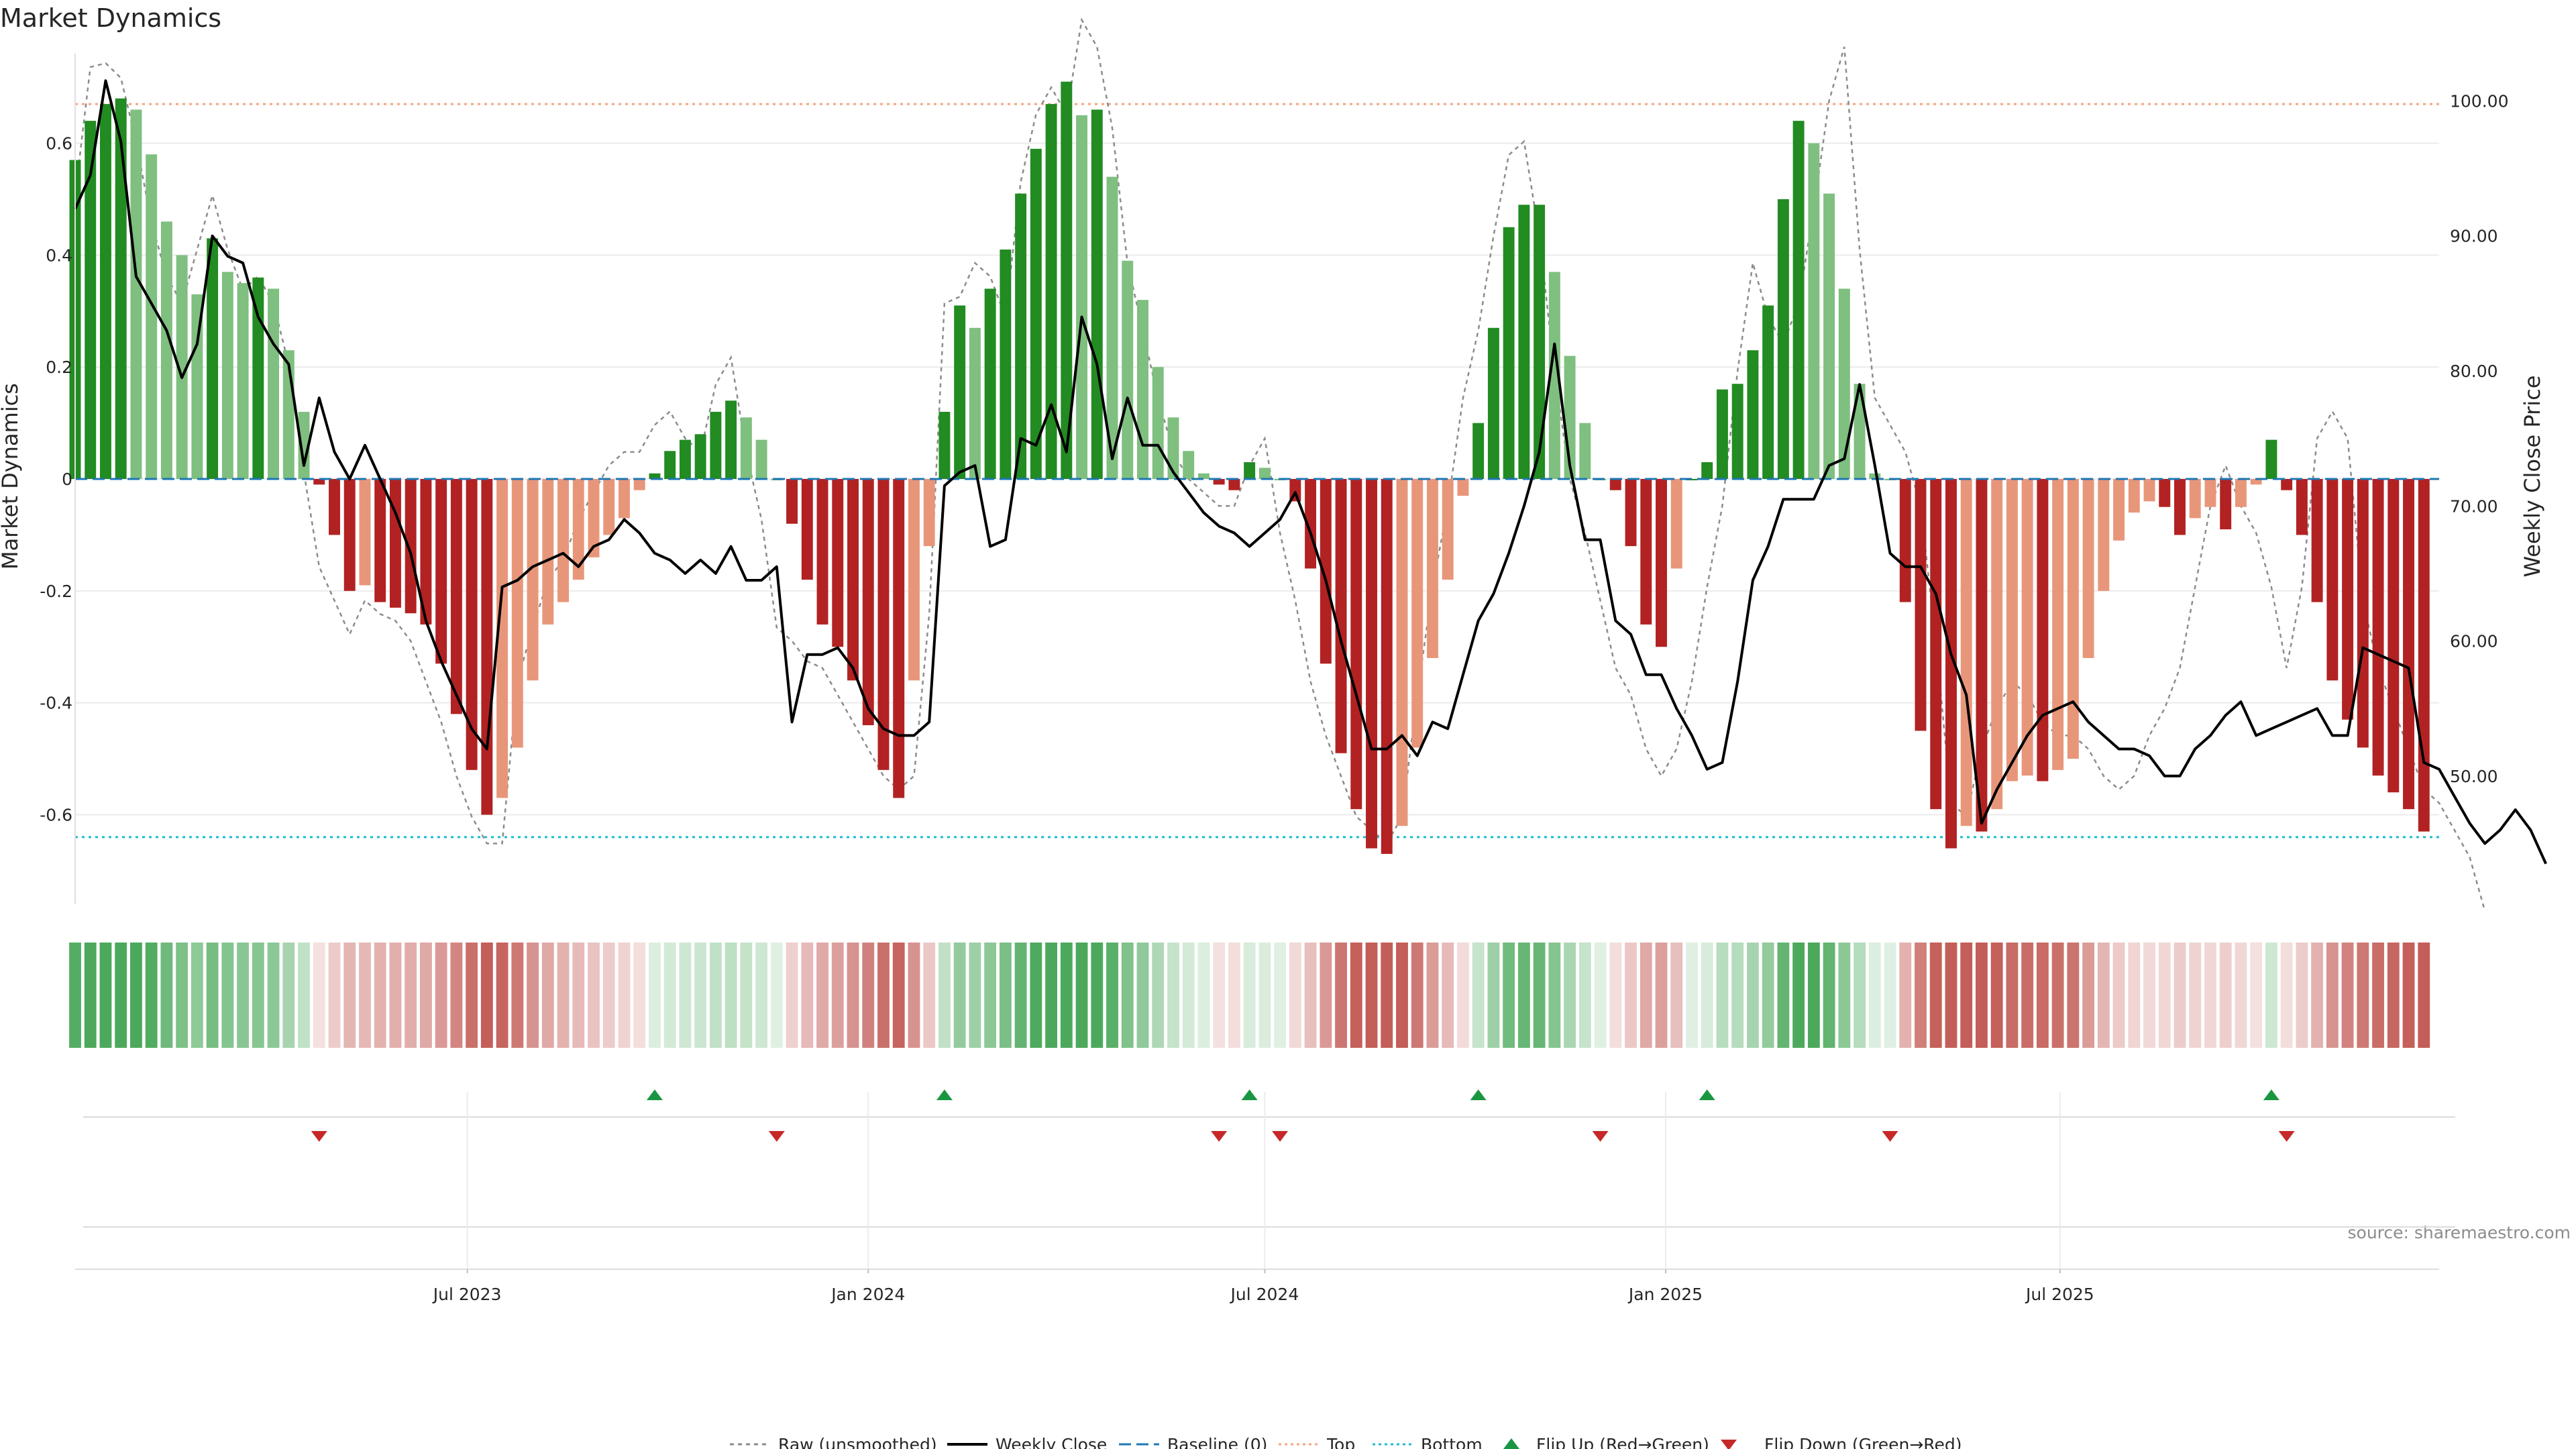 This screenshot has width=2576, height=1449. I want to click on y-tick-label-right: 90.00, so click(2474, 236).